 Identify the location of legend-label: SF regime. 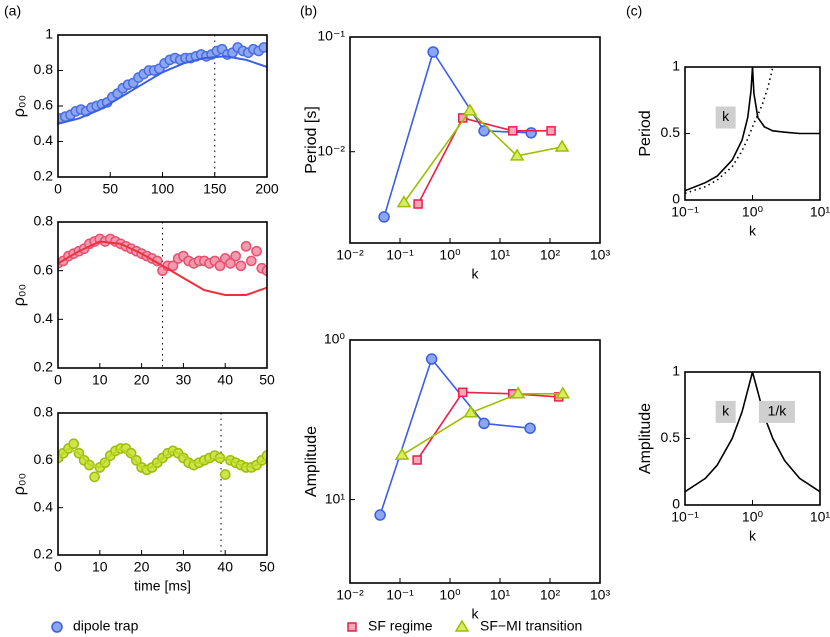
(400, 626).